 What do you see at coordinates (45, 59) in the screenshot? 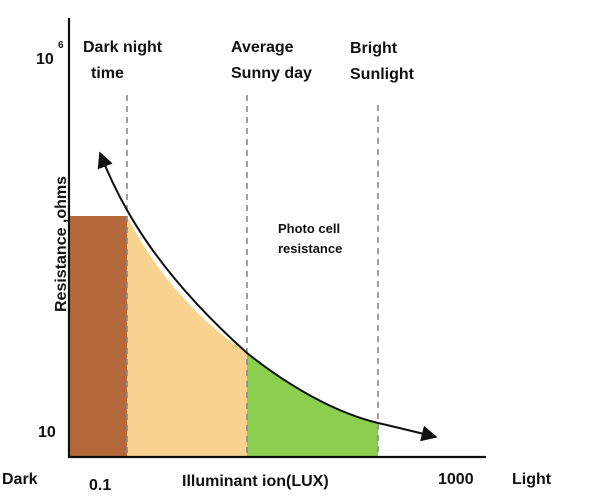
I see `y-tick-top: 10` at bounding box center [45, 59].